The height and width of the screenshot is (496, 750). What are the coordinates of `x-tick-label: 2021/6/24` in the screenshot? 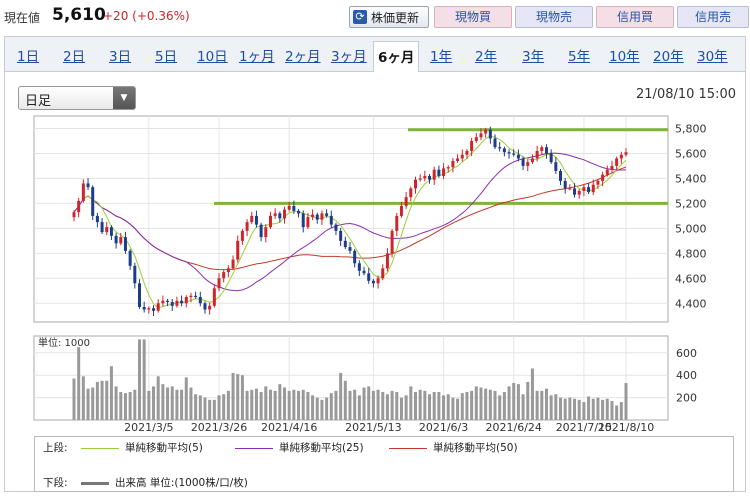 It's located at (514, 427).